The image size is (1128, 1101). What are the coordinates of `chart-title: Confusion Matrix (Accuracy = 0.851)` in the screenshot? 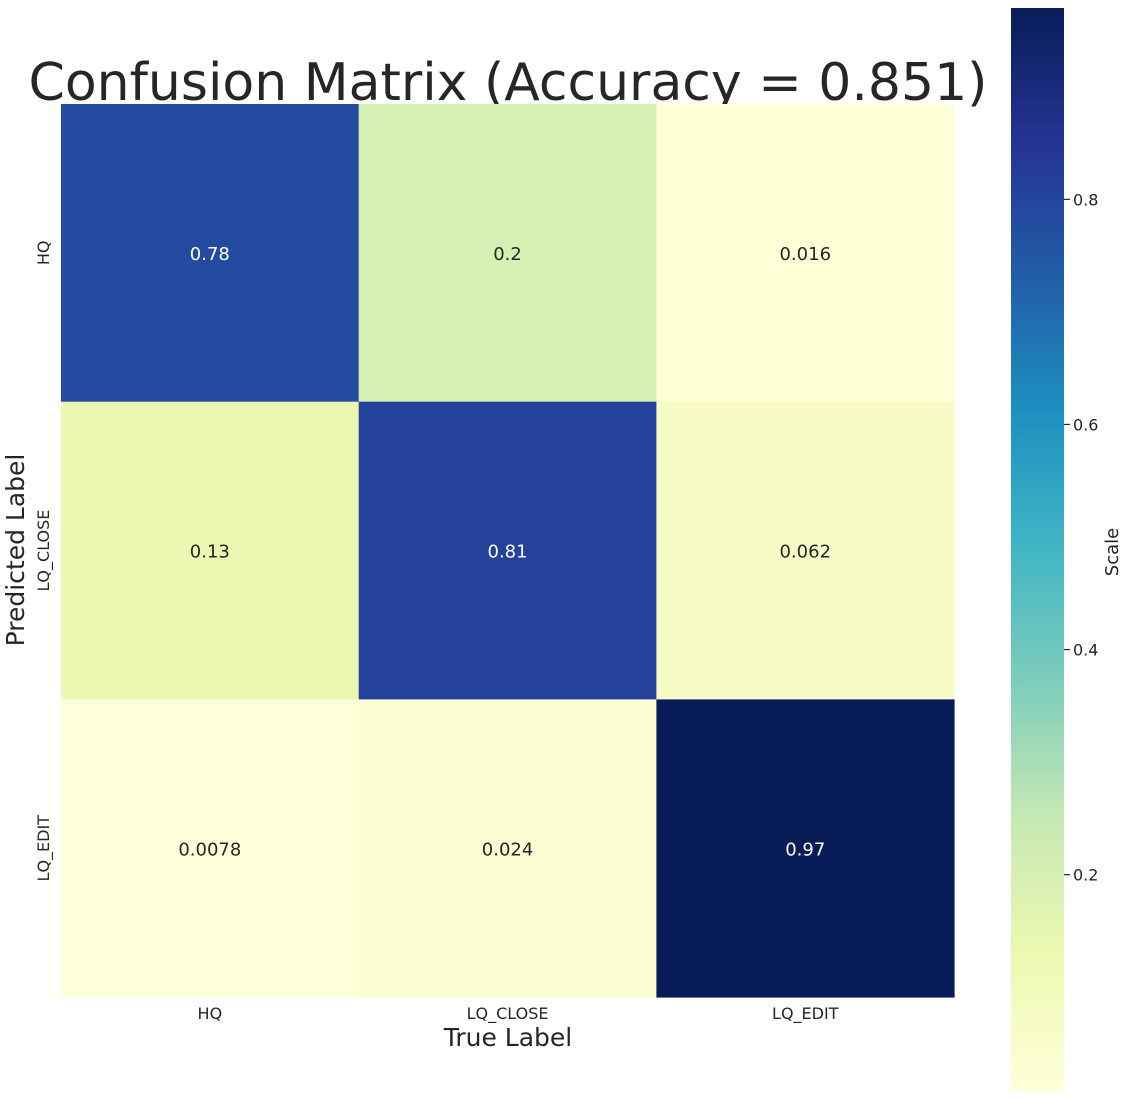 It's located at (508, 83).